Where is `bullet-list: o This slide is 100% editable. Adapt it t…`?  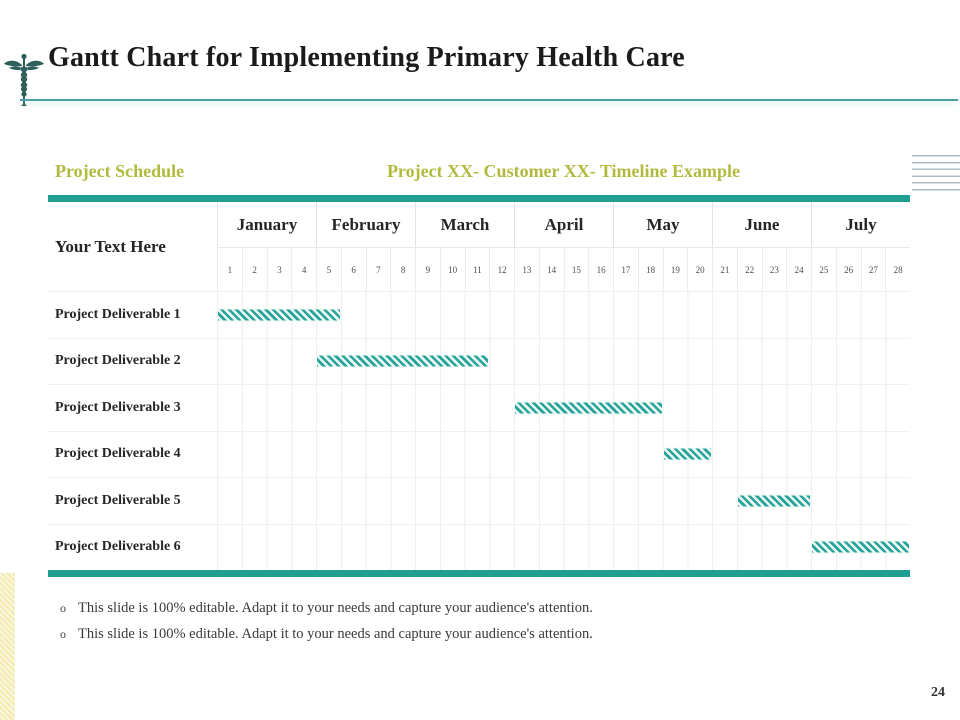
bullet-list: o This slide is 100% editable. Adapt it t… is located at coordinates (326, 626).